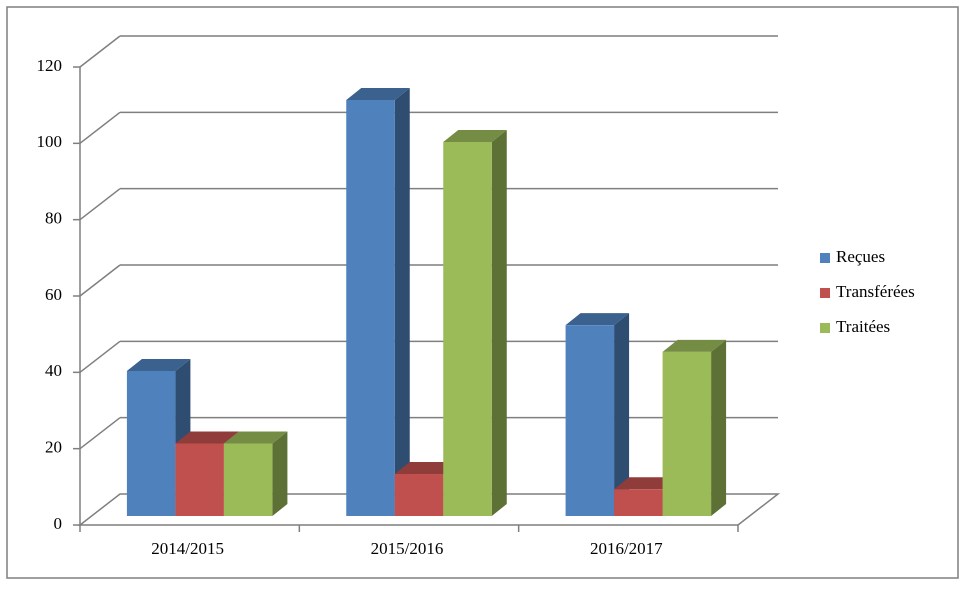 The image size is (967, 591). Describe the element at coordinates (50, 141) in the screenshot. I see `y-tick-label: 100` at that location.